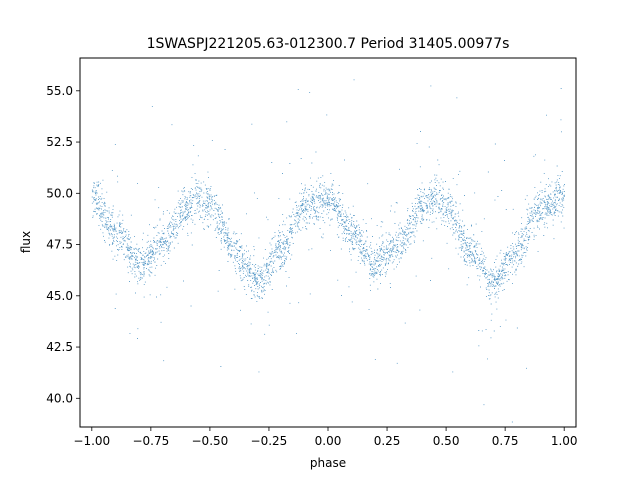 This screenshot has height=480, width=640. Describe the element at coordinates (387, 441) in the screenshot. I see `x-tick-label: 0.25` at that location.